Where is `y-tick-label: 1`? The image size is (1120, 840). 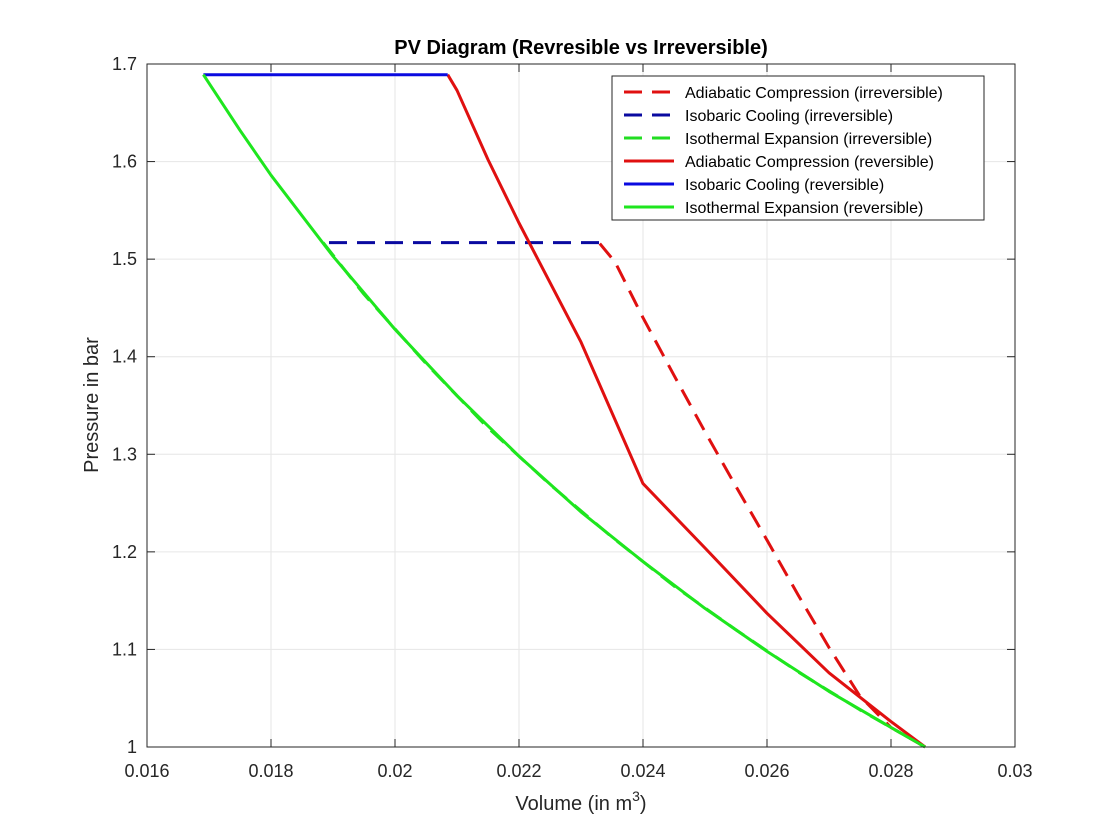
y-tick-label: 1 is located at coordinates (132, 747).